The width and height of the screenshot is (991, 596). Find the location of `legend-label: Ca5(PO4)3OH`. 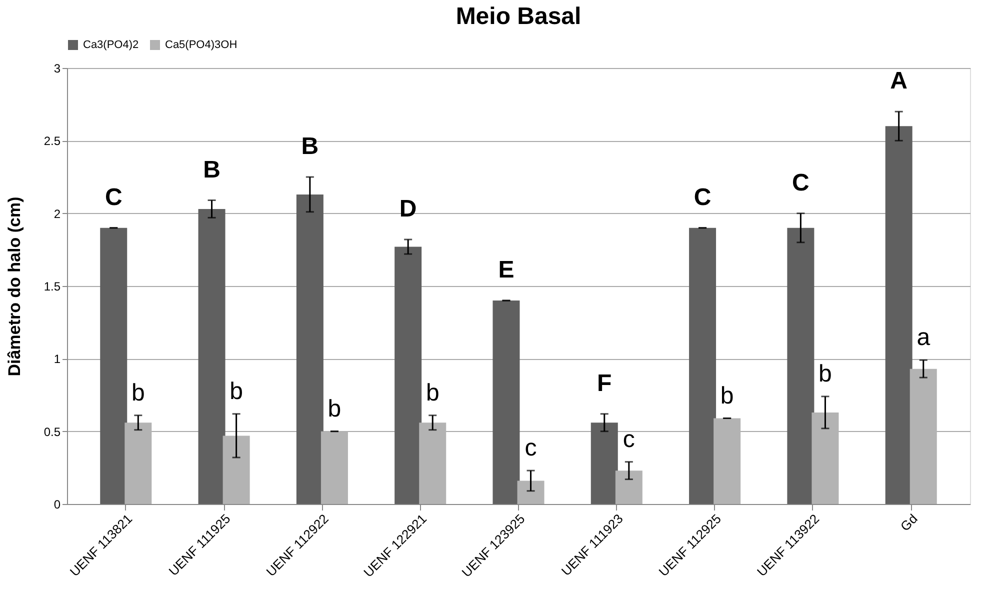

legend-label: Ca5(PO4)3OH is located at coordinates (201, 45).